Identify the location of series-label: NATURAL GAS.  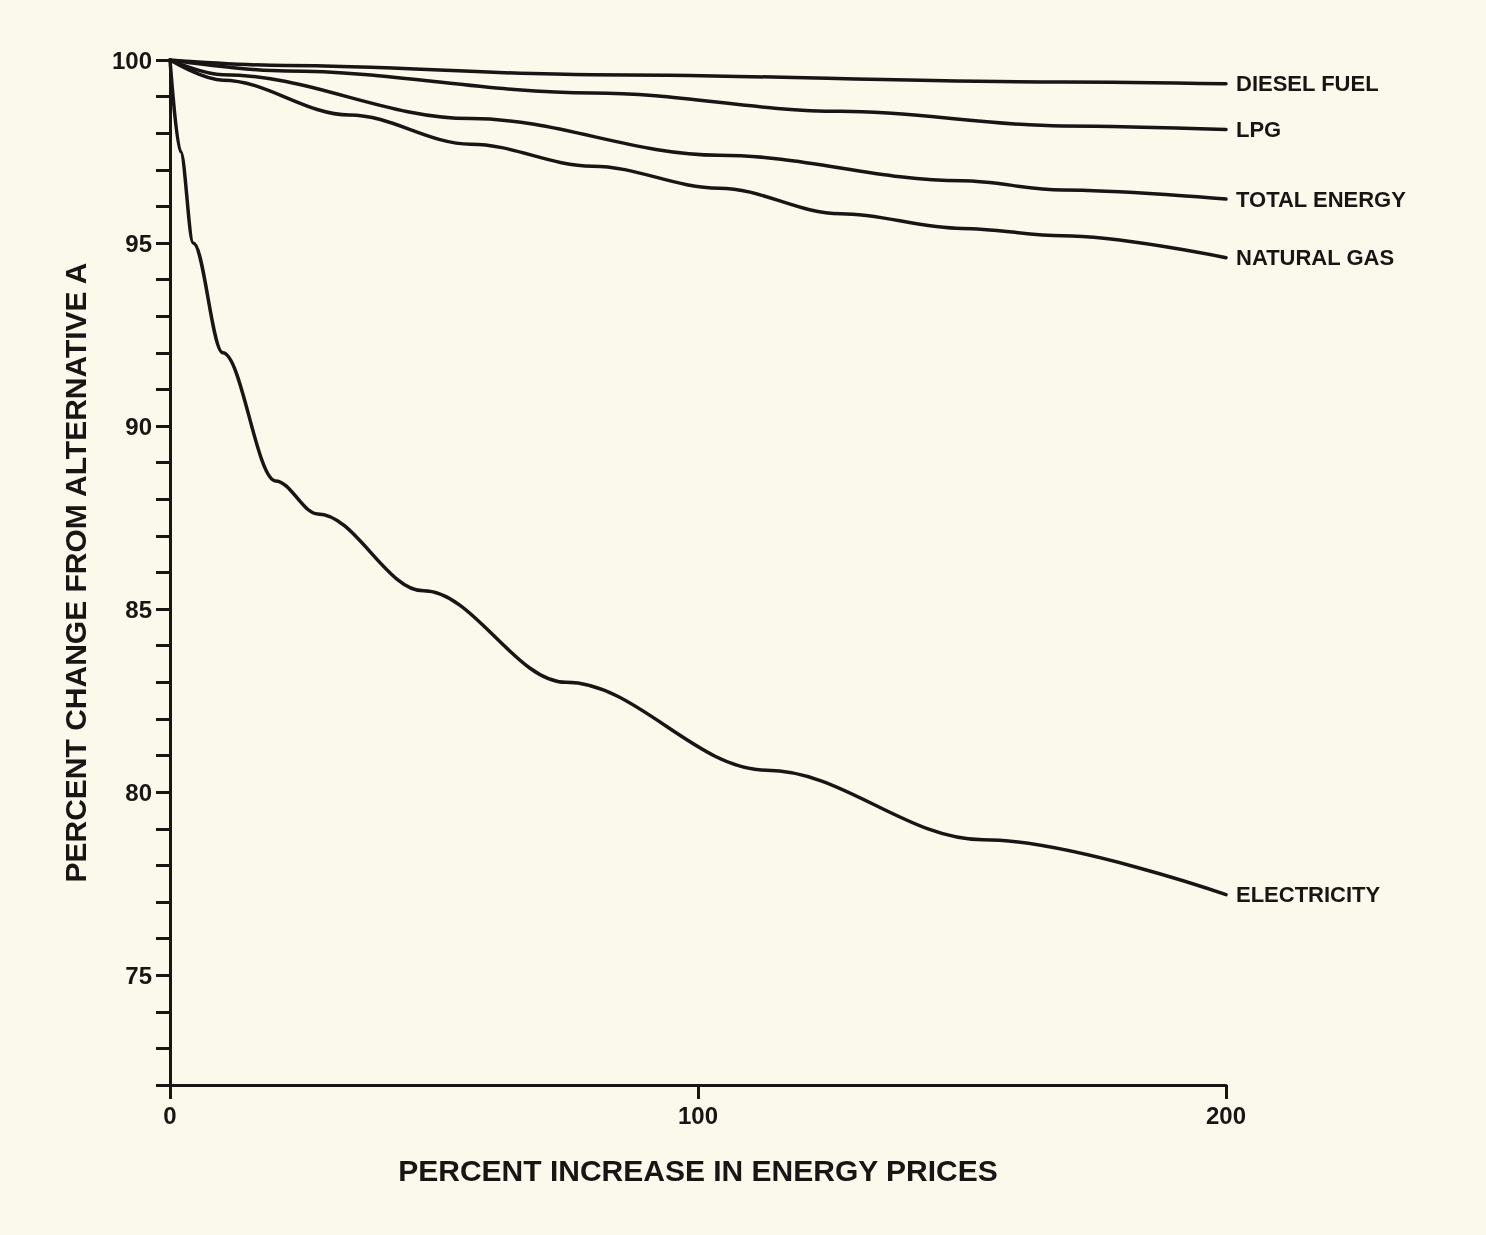
(1315, 258).